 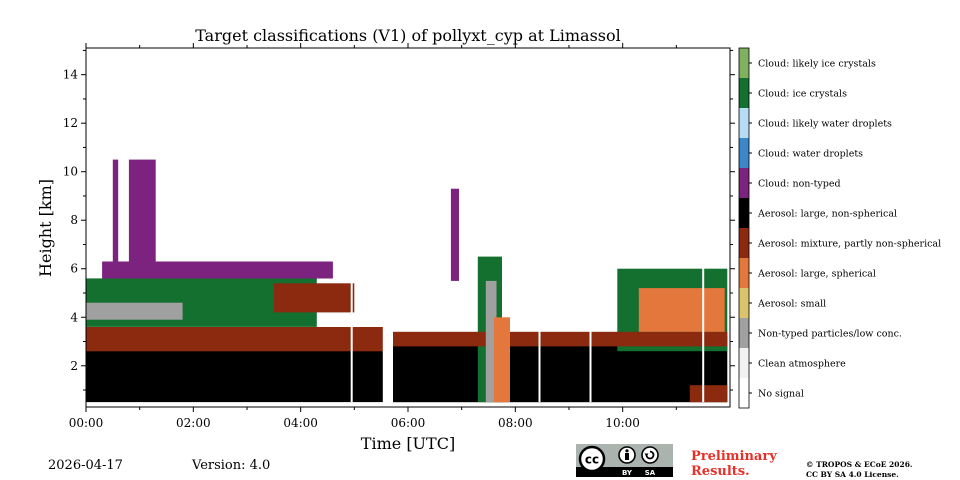 What do you see at coordinates (408, 443) in the screenshot?
I see `x-axis-label: Time [UTC]` at bounding box center [408, 443].